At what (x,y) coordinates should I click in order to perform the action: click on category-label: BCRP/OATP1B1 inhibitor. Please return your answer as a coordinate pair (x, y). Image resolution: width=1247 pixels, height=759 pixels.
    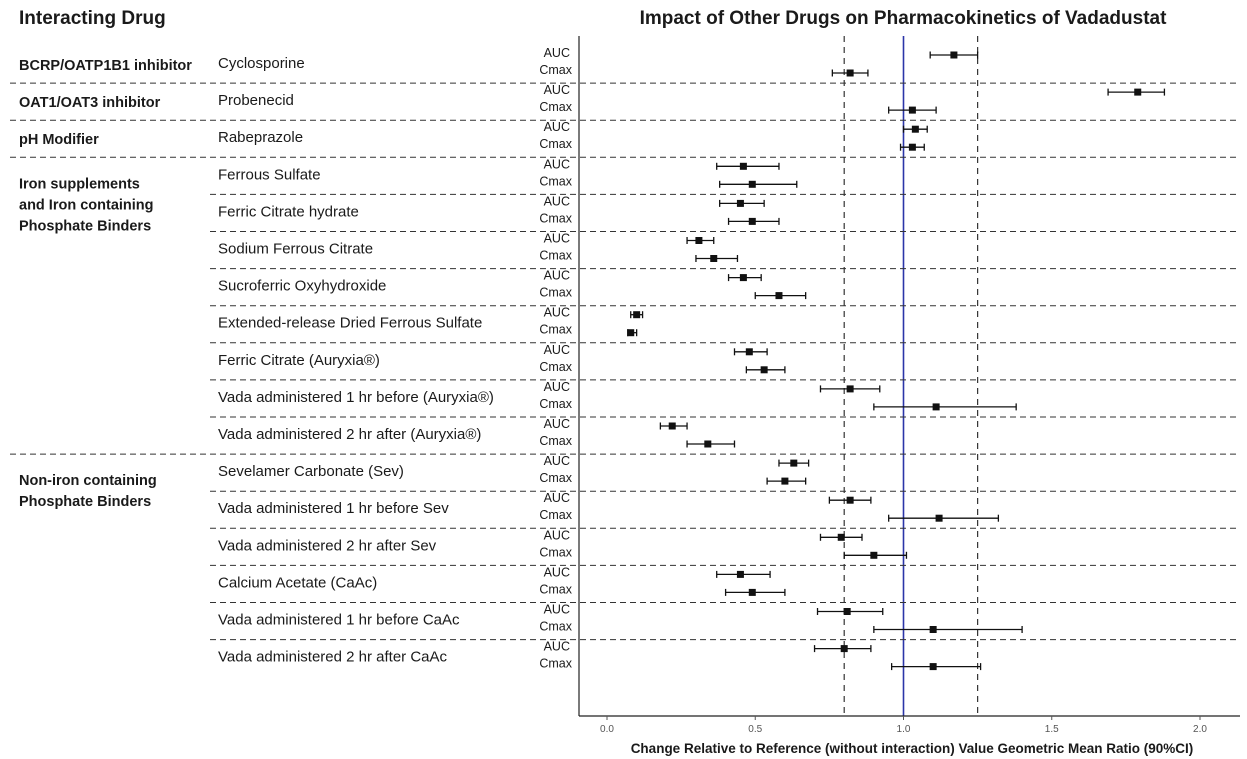
    Looking at the image, I should click on (105, 66).